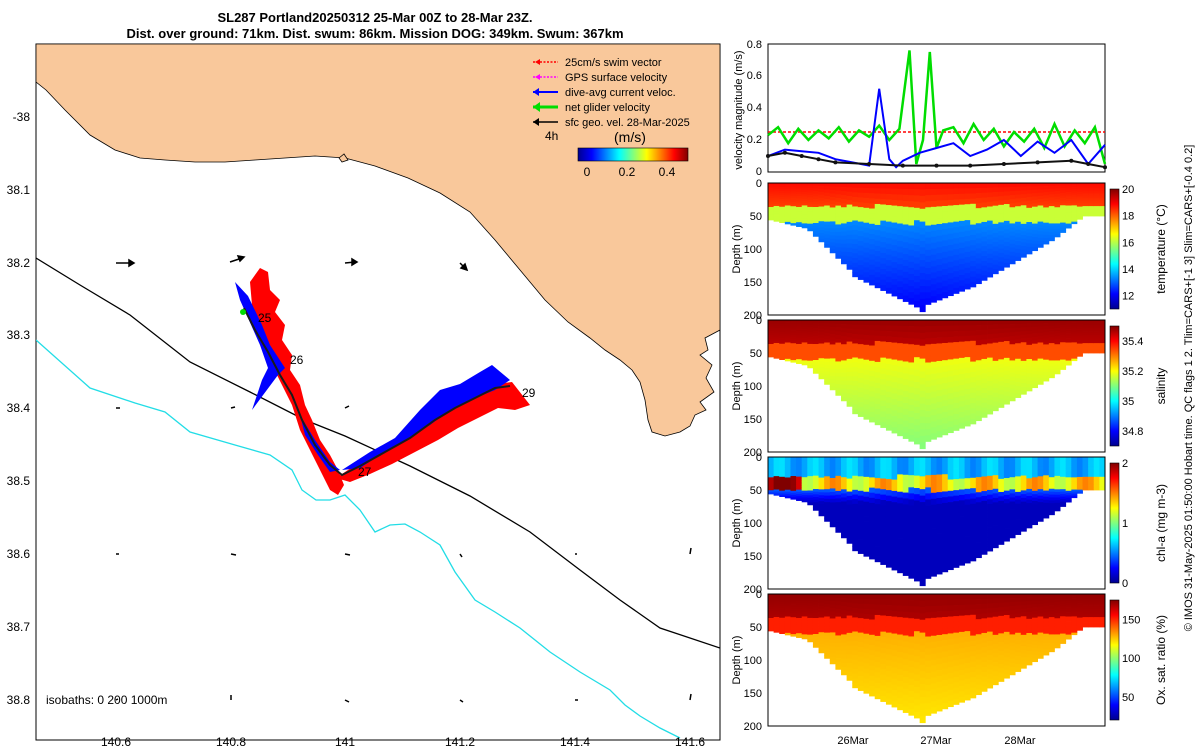 This screenshot has width=1200, height=750. Describe the element at coordinates (970, 165) in the screenshot. I see `geo-velocity-point` at that location.